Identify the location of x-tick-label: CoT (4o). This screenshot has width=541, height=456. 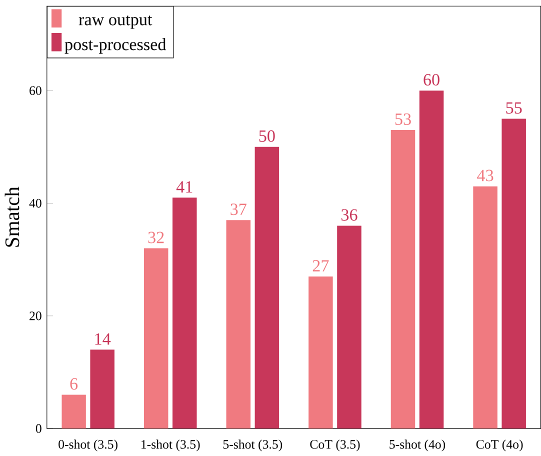
(499, 446).